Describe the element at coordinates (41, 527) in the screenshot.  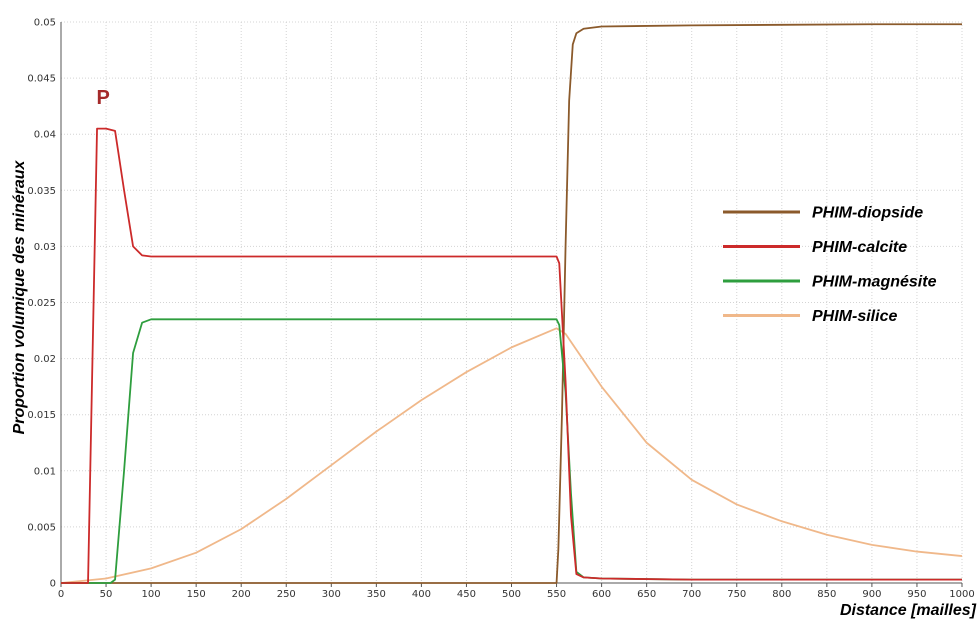
I see `y-tick-label: 0.005` at that location.